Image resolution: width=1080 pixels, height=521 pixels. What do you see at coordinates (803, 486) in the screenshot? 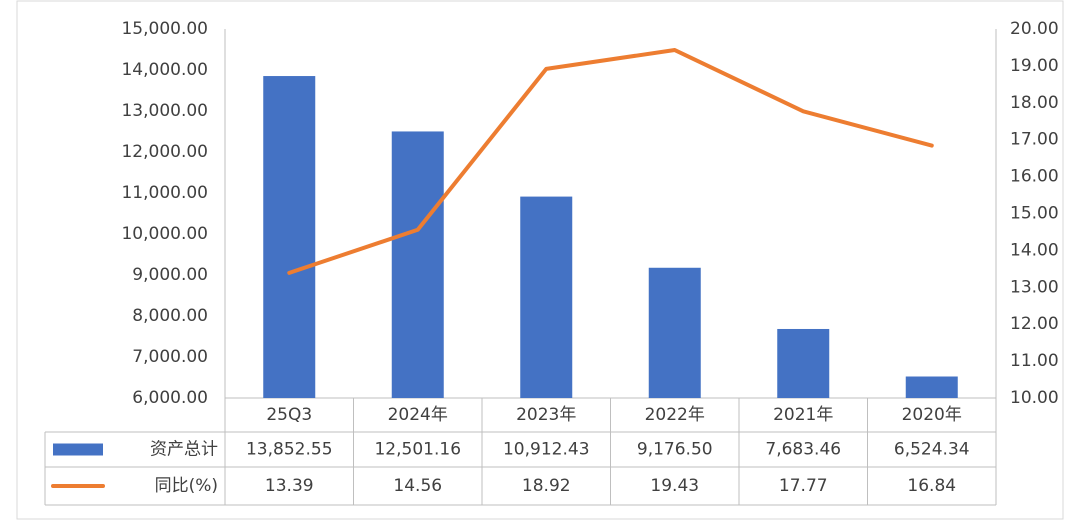
I see `table-value: 17.77` at bounding box center [803, 486].